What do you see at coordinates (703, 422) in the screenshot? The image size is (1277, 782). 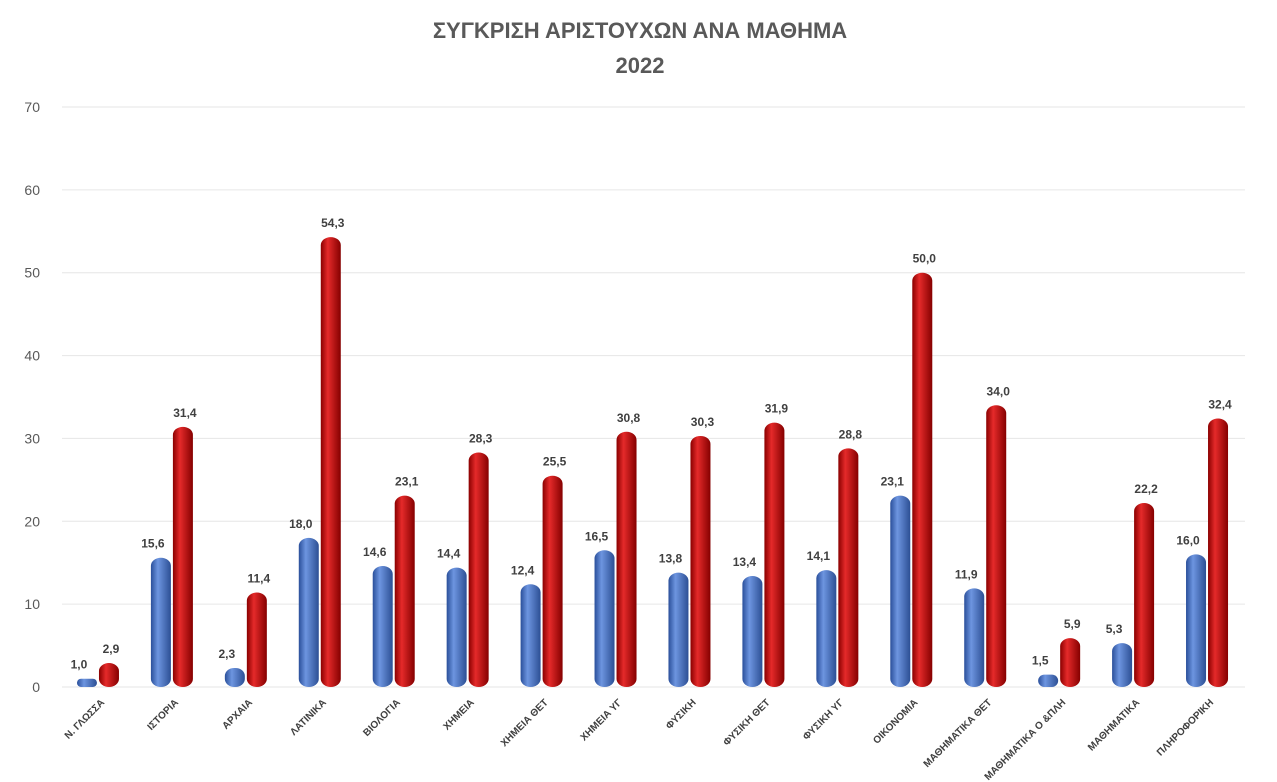 I see `data-label: 30,3` at bounding box center [703, 422].